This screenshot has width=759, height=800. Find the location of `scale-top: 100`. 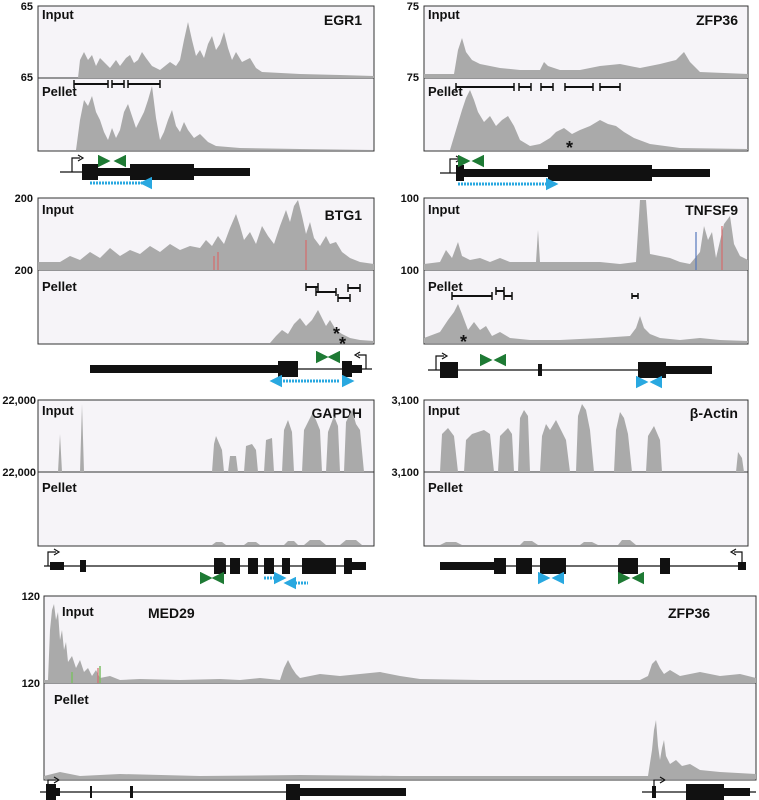

scale-top: 100 is located at coordinates (410, 199).